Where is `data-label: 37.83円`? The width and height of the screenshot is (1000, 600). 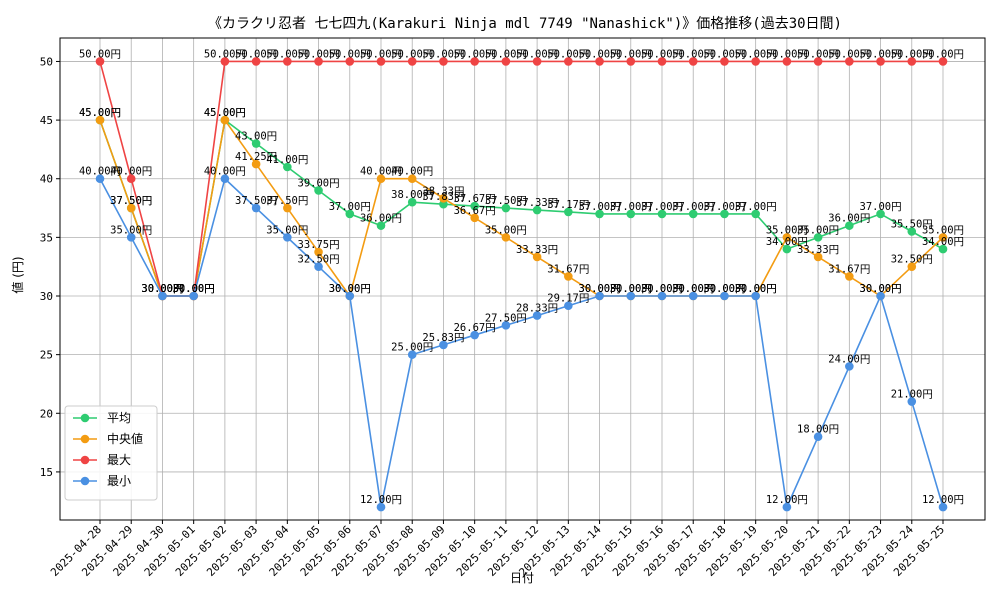
data-label: 37.83円 is located at coordinates (443, 197).